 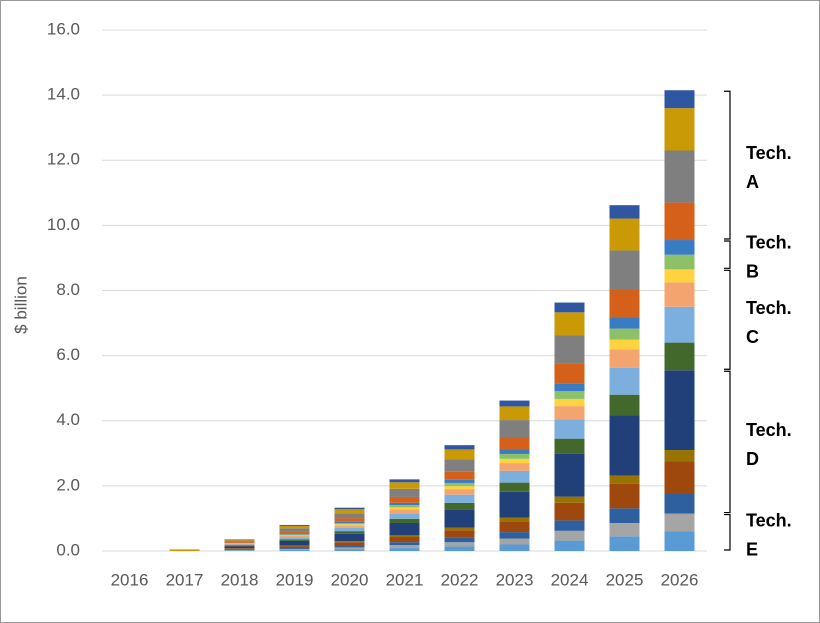 I want to click on x-tick-label: 2016, so click(x=130, y=579).